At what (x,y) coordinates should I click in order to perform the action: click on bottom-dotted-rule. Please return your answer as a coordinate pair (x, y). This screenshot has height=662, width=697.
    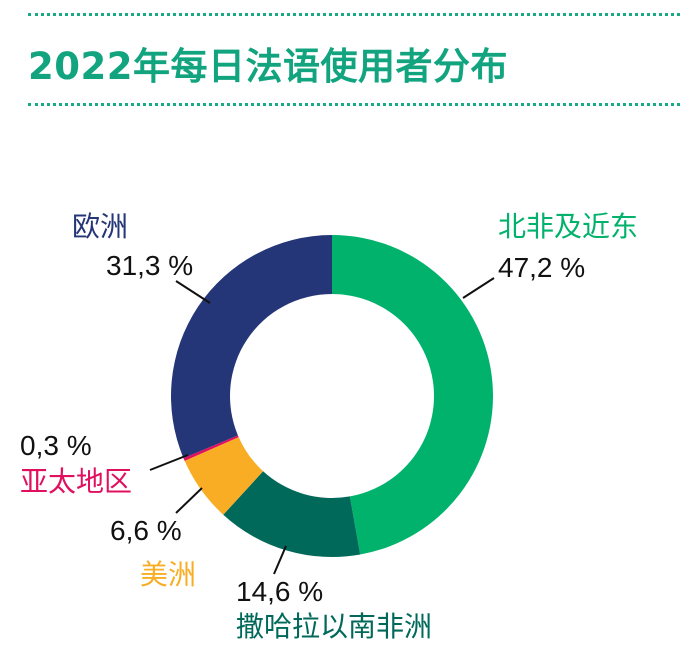
    Looking at the image, I should click on (354, 104).